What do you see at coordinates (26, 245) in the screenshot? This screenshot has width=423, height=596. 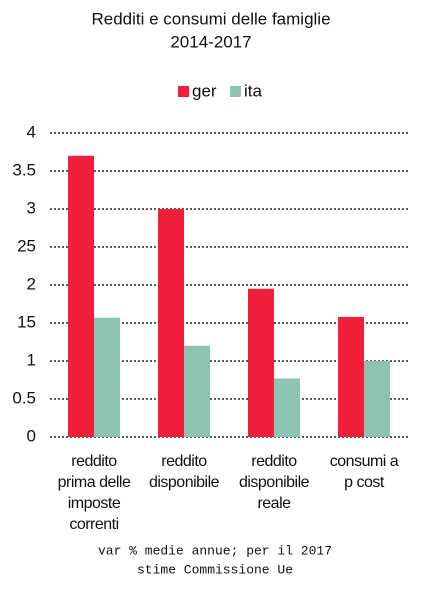 I see `y-tick-label: 25` at bounding box center [26, 245].